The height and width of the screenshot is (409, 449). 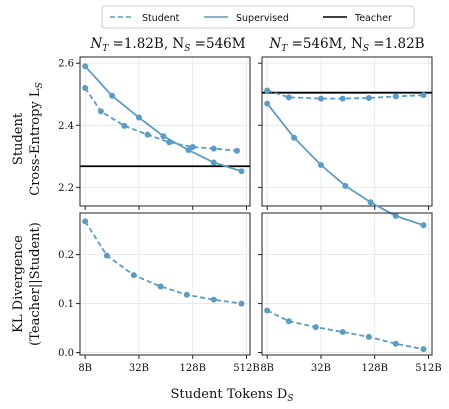 What do you see at coordinates (262, 18) in the screenshot?
I see `legend-supervised-label: Supervised` at bounding box center [262, 18].